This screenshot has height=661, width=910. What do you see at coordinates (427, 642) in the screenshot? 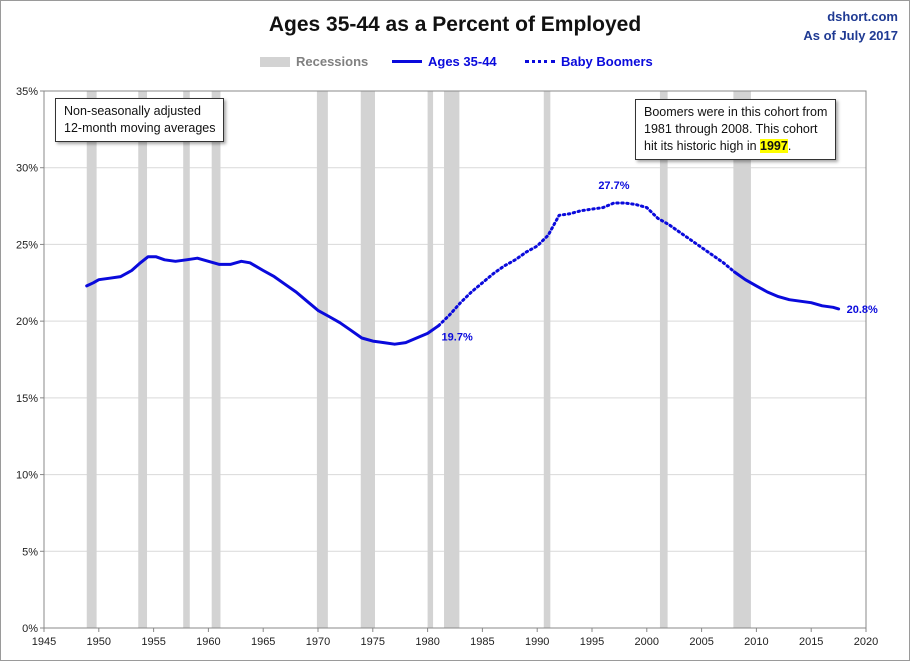
I see `x-tick-label-7: 1980` at bounding box center [427, 642].